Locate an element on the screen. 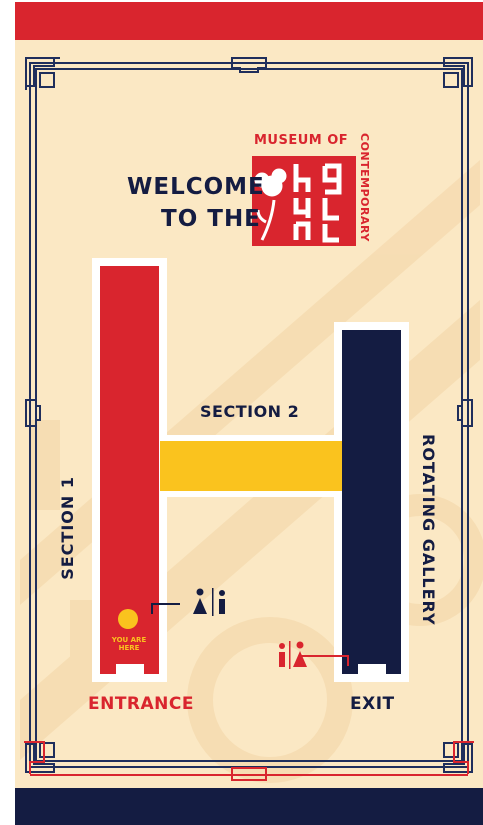 The height and width of the screenshot is (825, 483). welcome-line1: WELCOME is located at coordinates (196, 187).